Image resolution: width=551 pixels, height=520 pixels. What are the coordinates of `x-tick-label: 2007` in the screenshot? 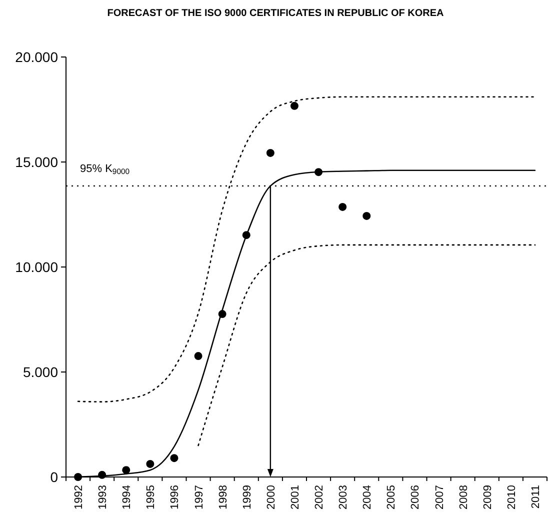 It's located at (440, 497).